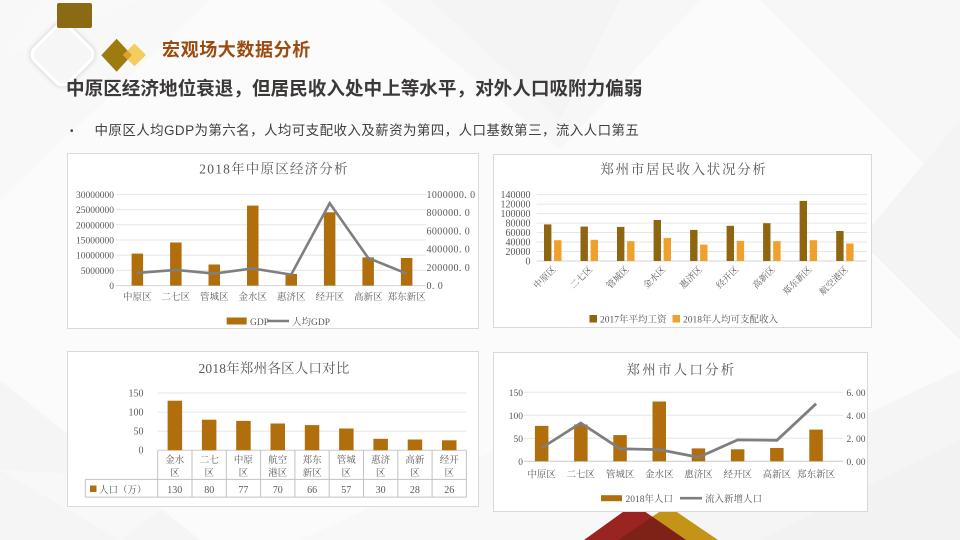  Describe the element at coordinates (312, 490) in the screenshot. I see `svg-text: 66` at that location.